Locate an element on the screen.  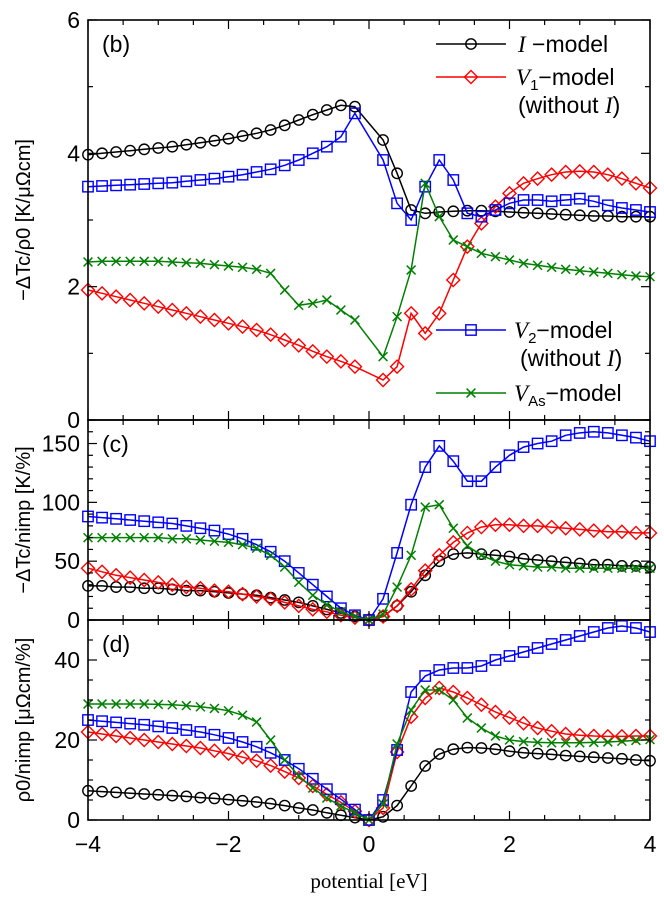
x-tick-labels: −4 −2 0 2 4 is located at coordinates (366, 844).